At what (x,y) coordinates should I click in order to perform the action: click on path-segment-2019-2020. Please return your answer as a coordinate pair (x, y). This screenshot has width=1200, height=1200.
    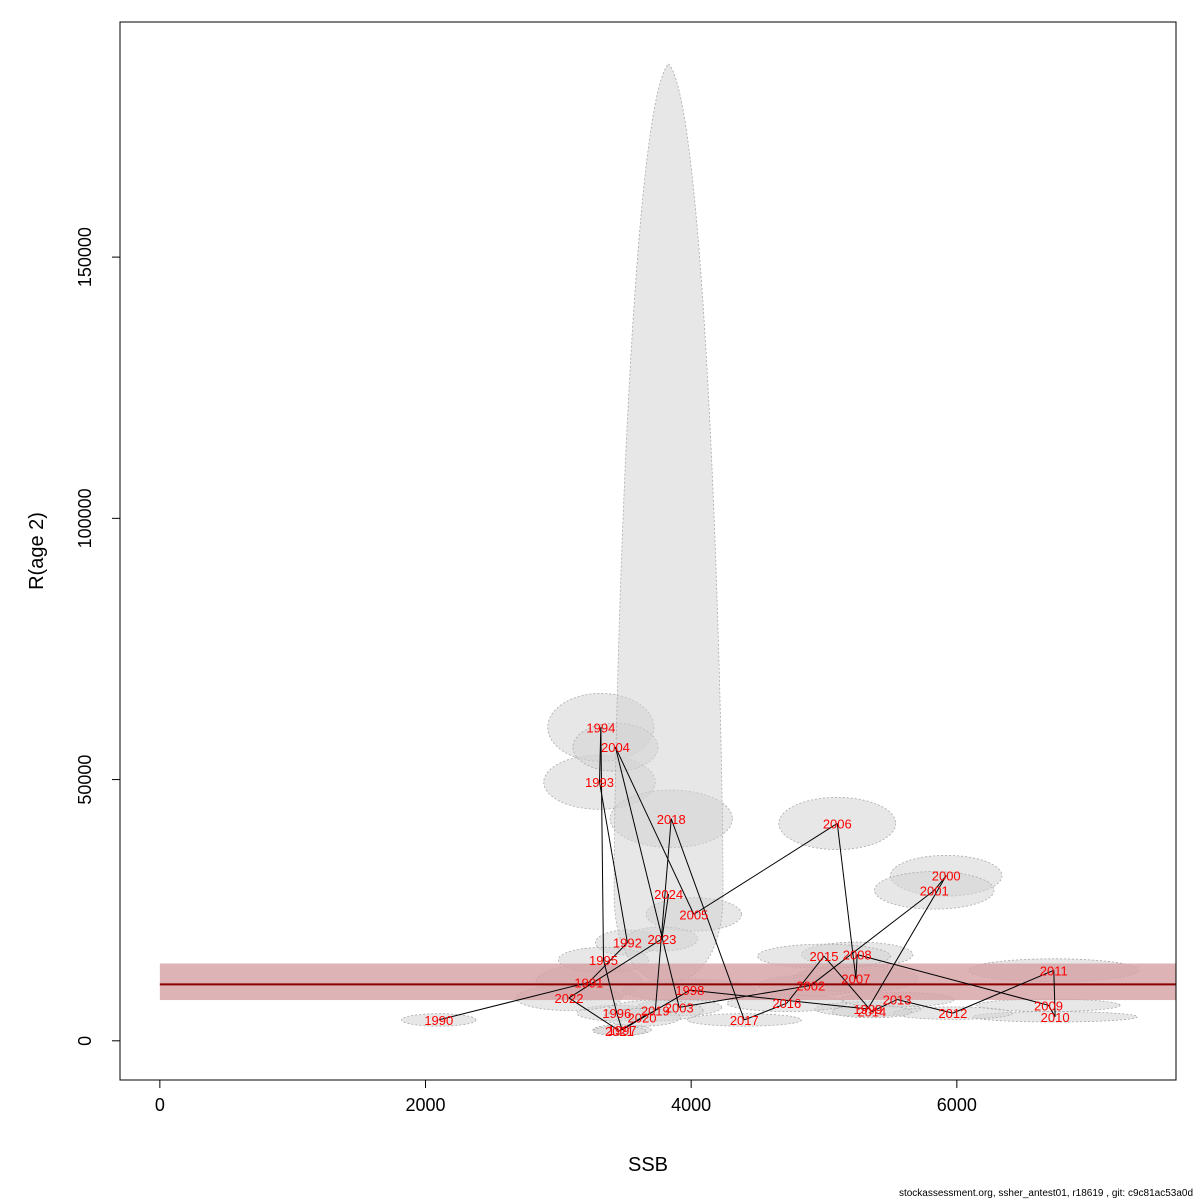
    Looking at the image, I should click on (648, 1014).